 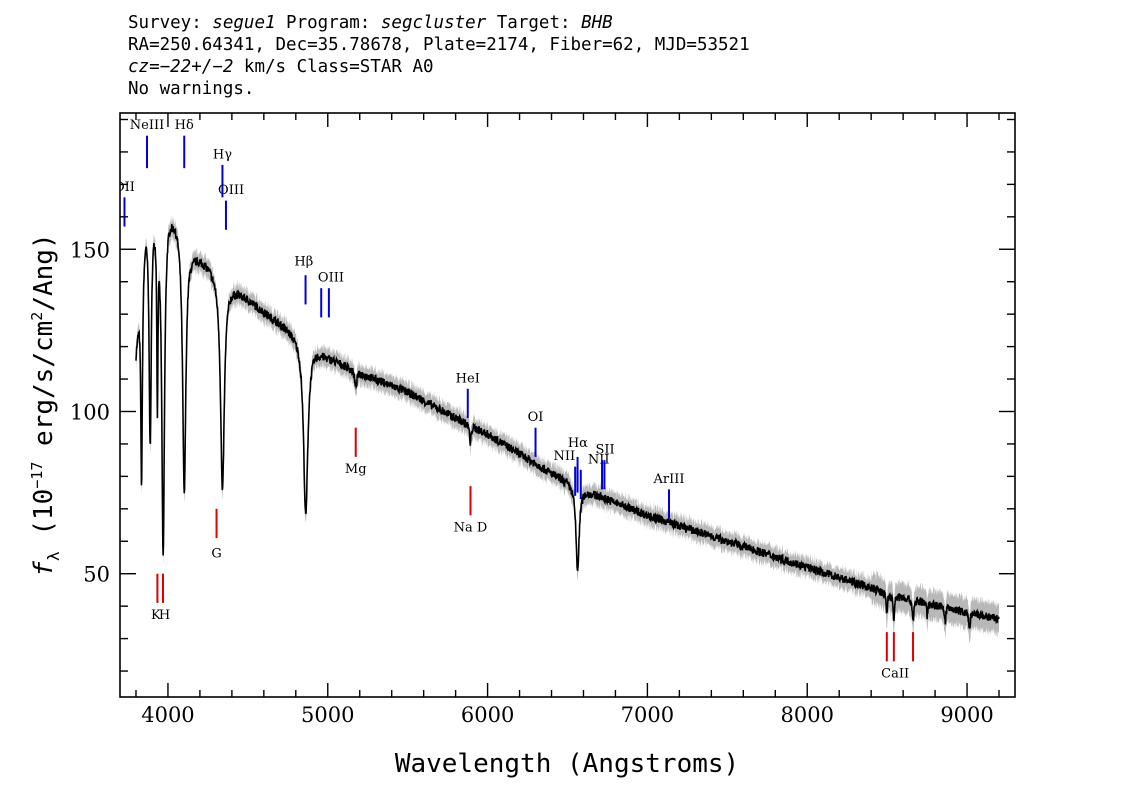 What do you see at coordinates (604, 450) in the screenshot?
I see `line-marker-label: SII` at bounding box center [604, 450].